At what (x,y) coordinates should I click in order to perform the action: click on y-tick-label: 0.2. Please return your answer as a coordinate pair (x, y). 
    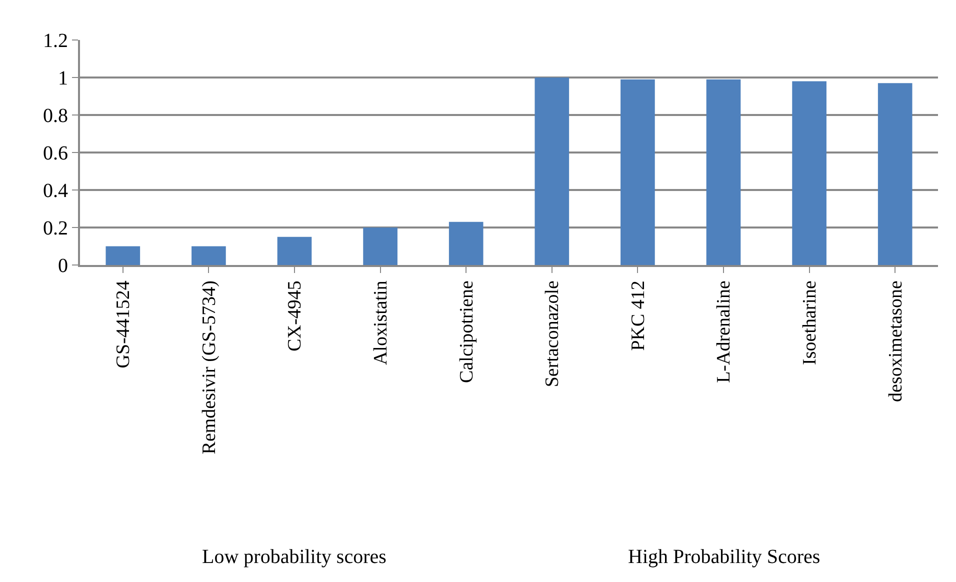
    Looking at the image, I should click on (55, 229).